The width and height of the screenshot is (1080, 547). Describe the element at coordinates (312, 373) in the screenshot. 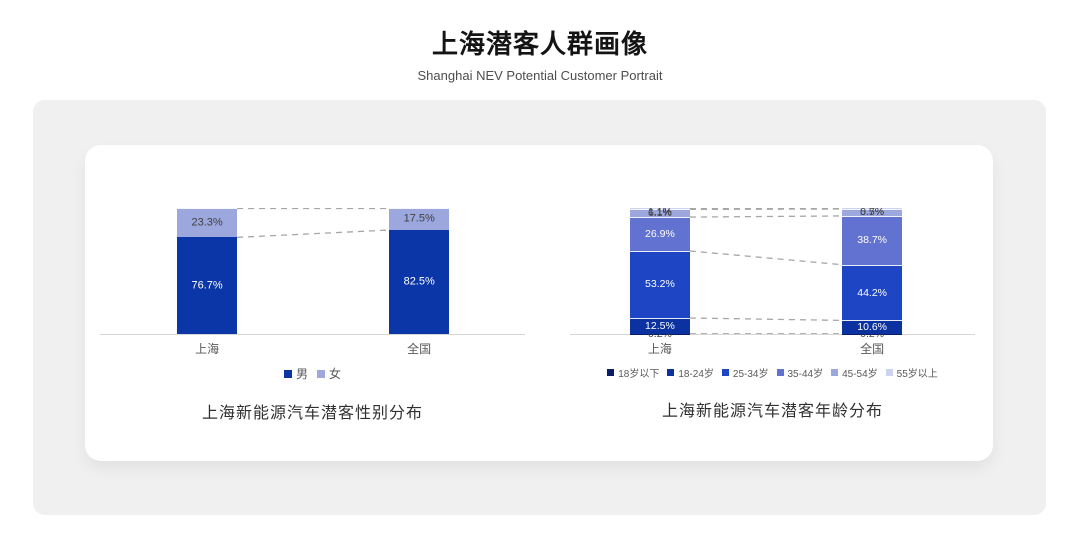

I see `gender-chart-legend: 男女` at that location.